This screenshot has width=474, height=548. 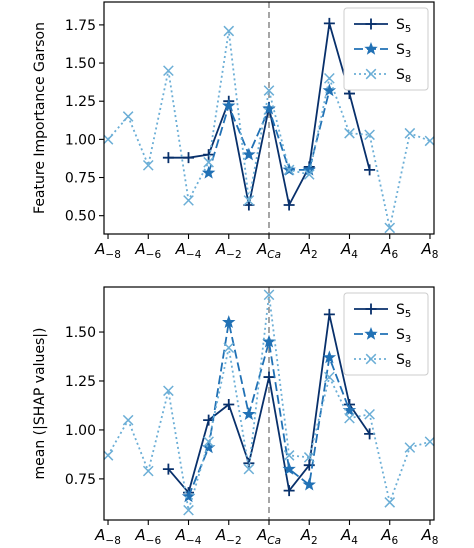 What do you see at coordinates (403, 26) in the screenshot?
I see `legend-label: S5` at bounding box center [403, 26].